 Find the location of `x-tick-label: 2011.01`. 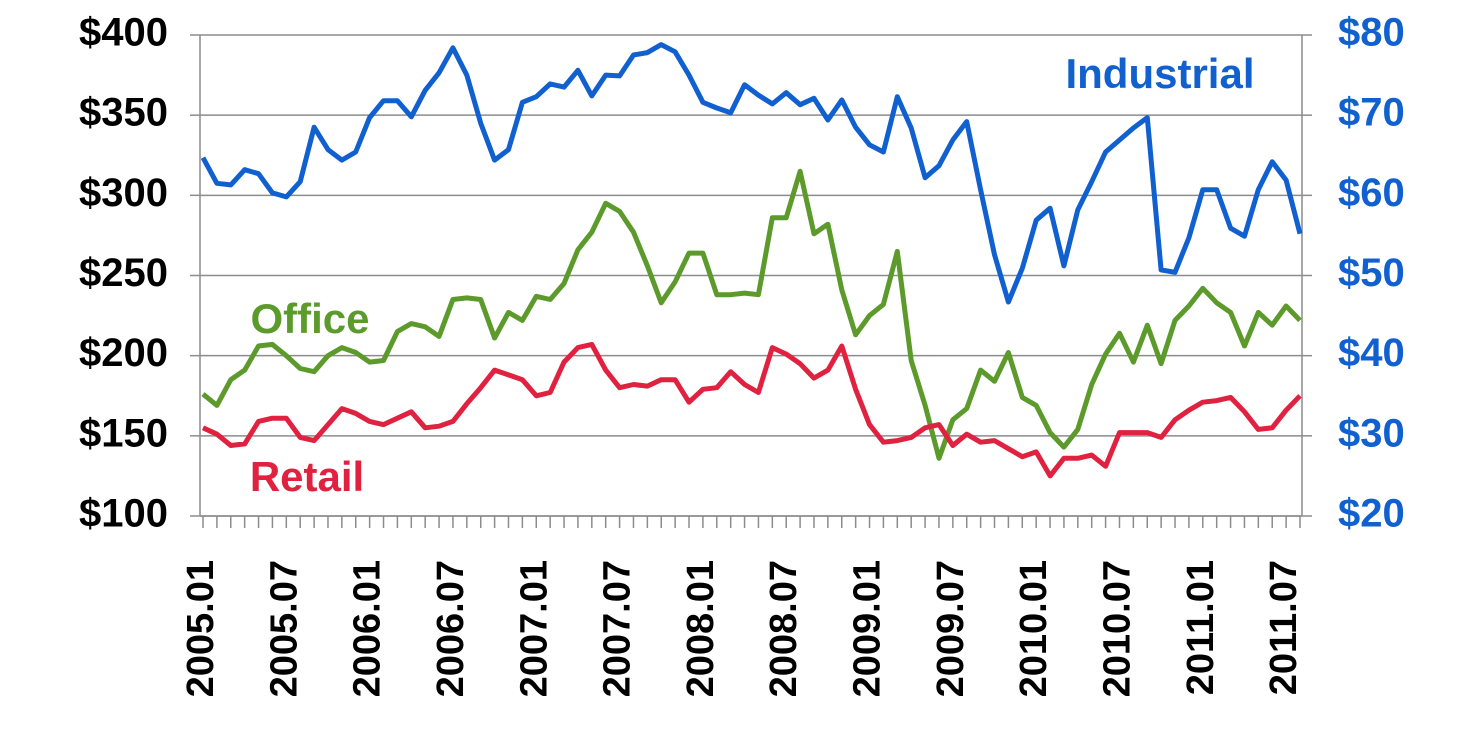

x-tick-label: 2011.01 is located at coordinates (1201, 627).